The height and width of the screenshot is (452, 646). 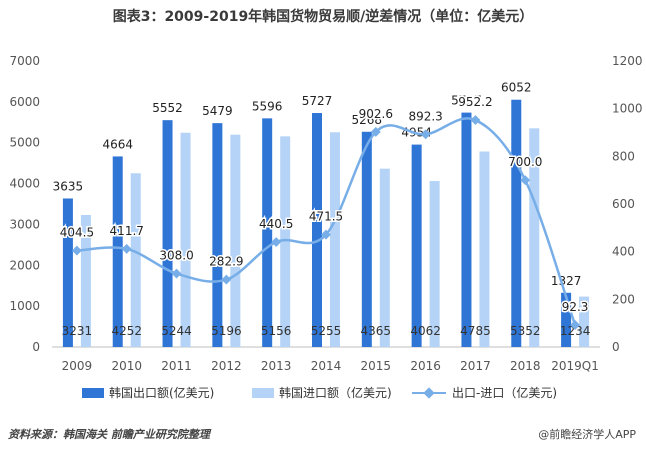 I want to click on x-tick-label: 2016, so click(x=425, y=366).